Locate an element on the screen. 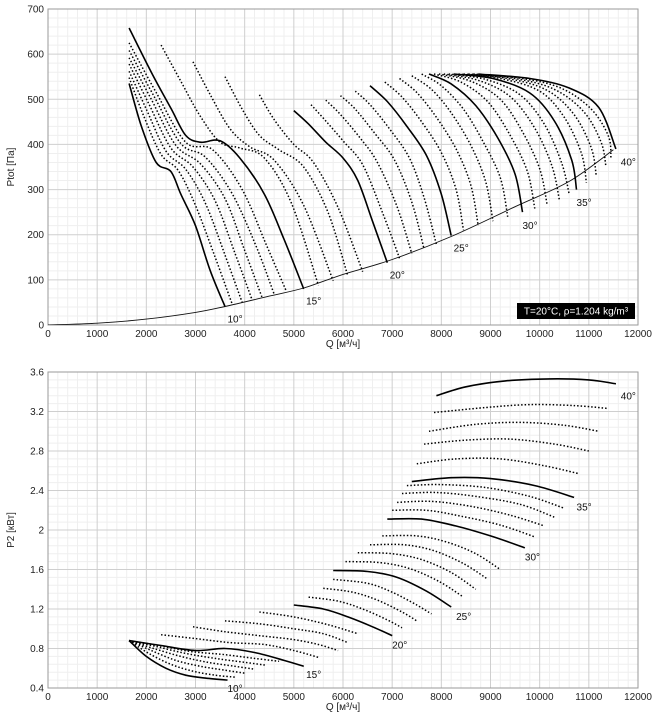 The image size is (662, 714). y-tick-label: 1.6 is located at coordinates (37, 570).